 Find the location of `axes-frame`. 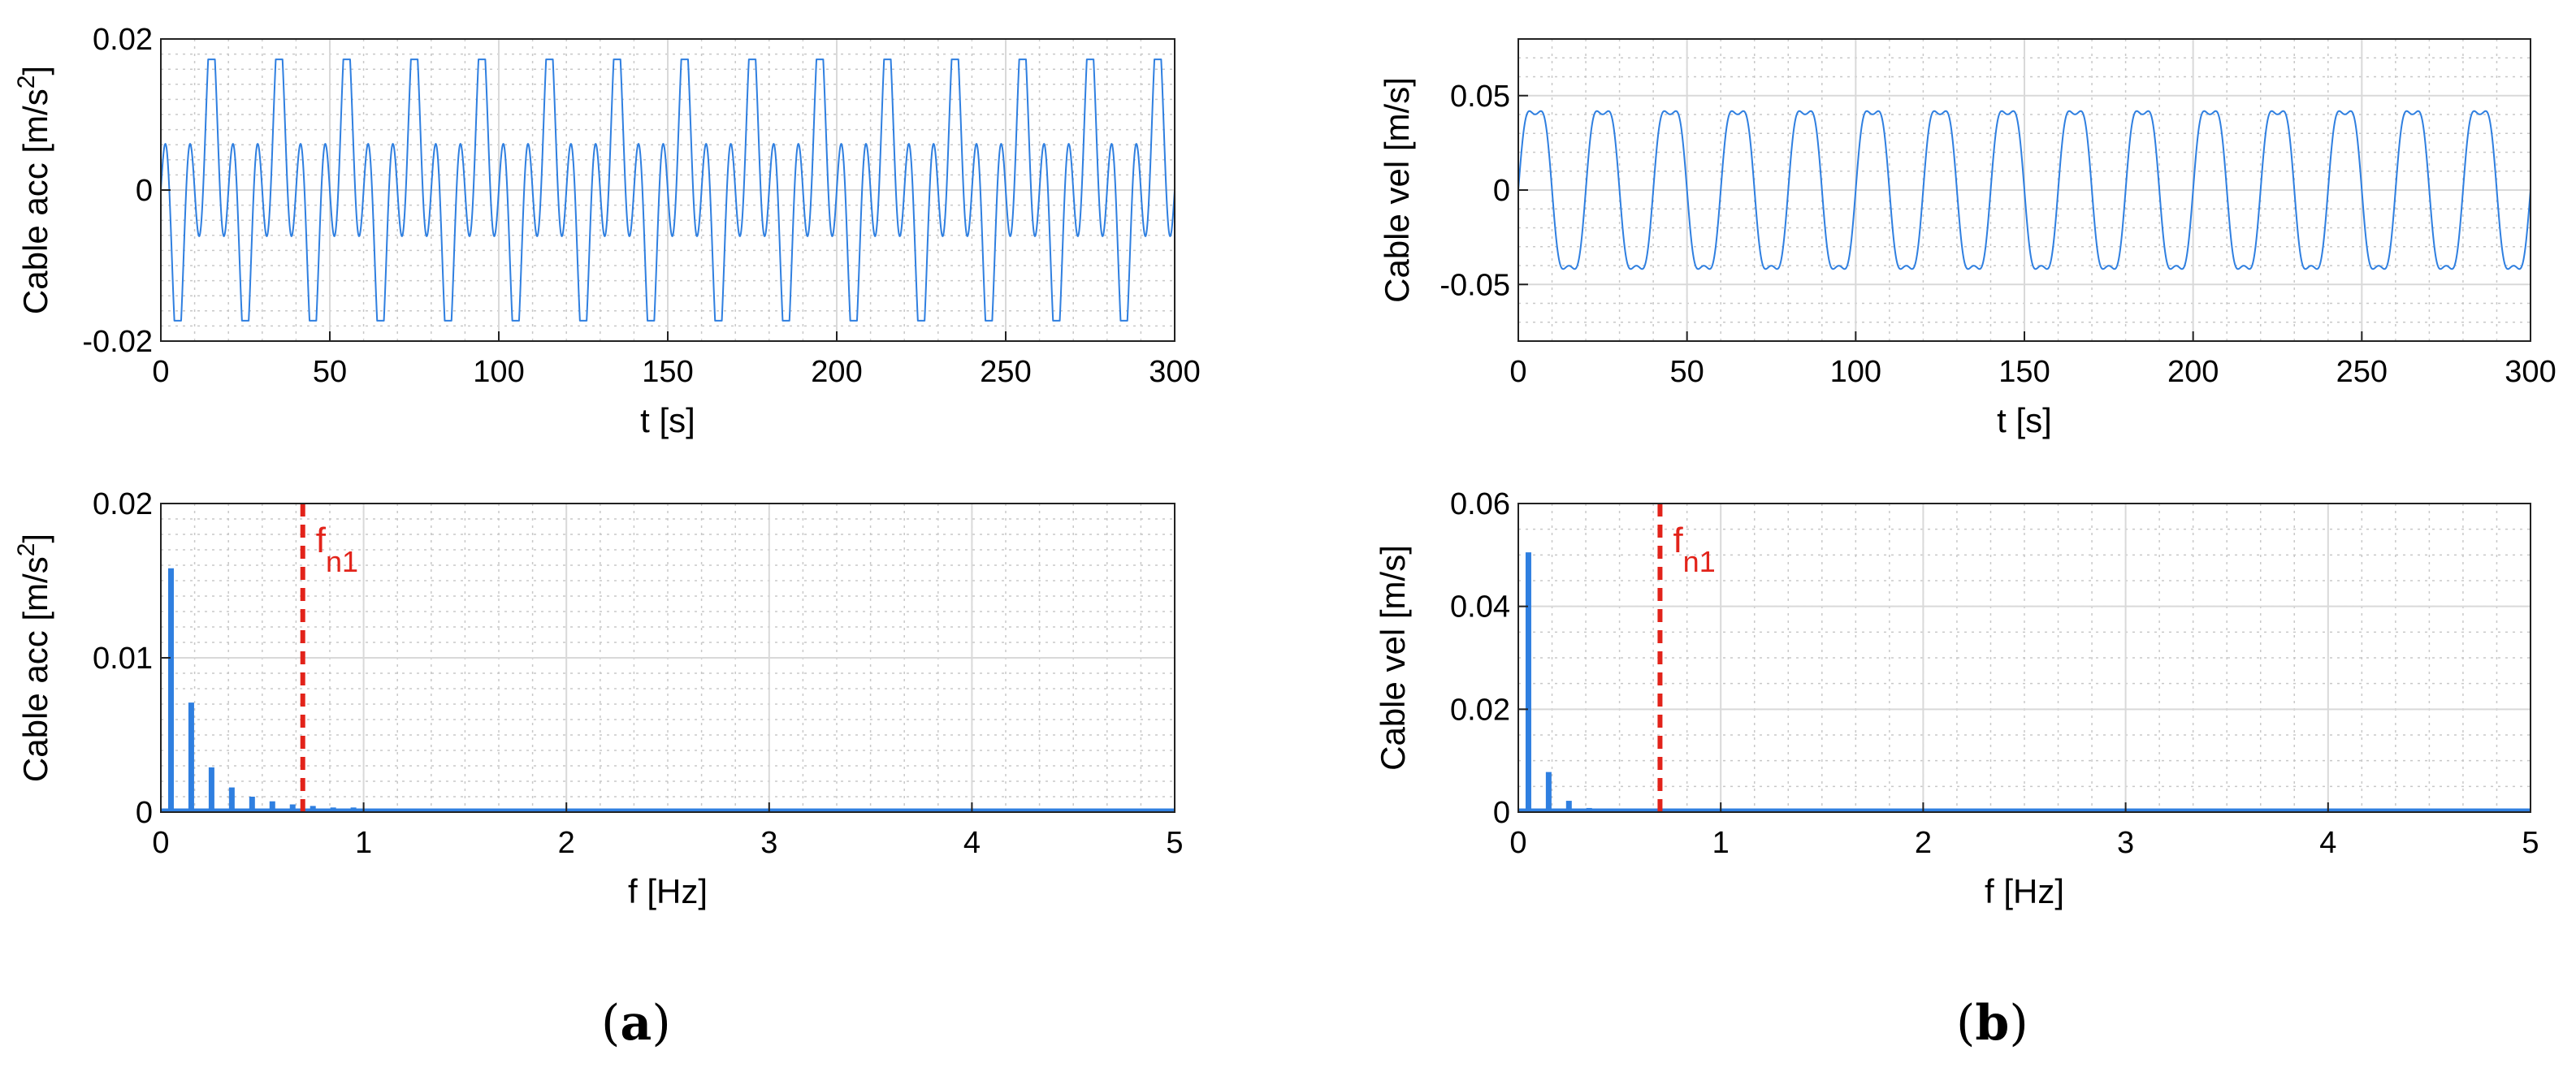

axes-frame is located at coordinates (2024, 658).